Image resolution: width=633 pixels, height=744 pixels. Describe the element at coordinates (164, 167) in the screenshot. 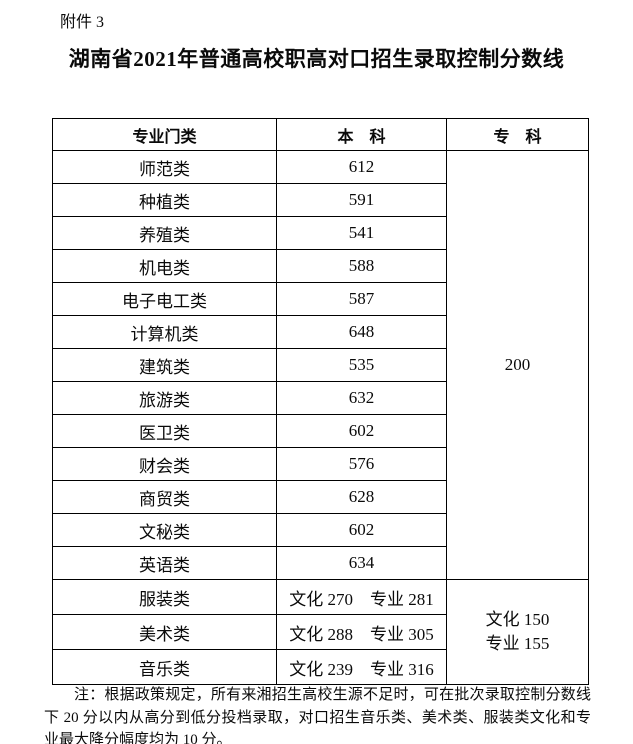

I see `category-cell: 师范类` at that location.